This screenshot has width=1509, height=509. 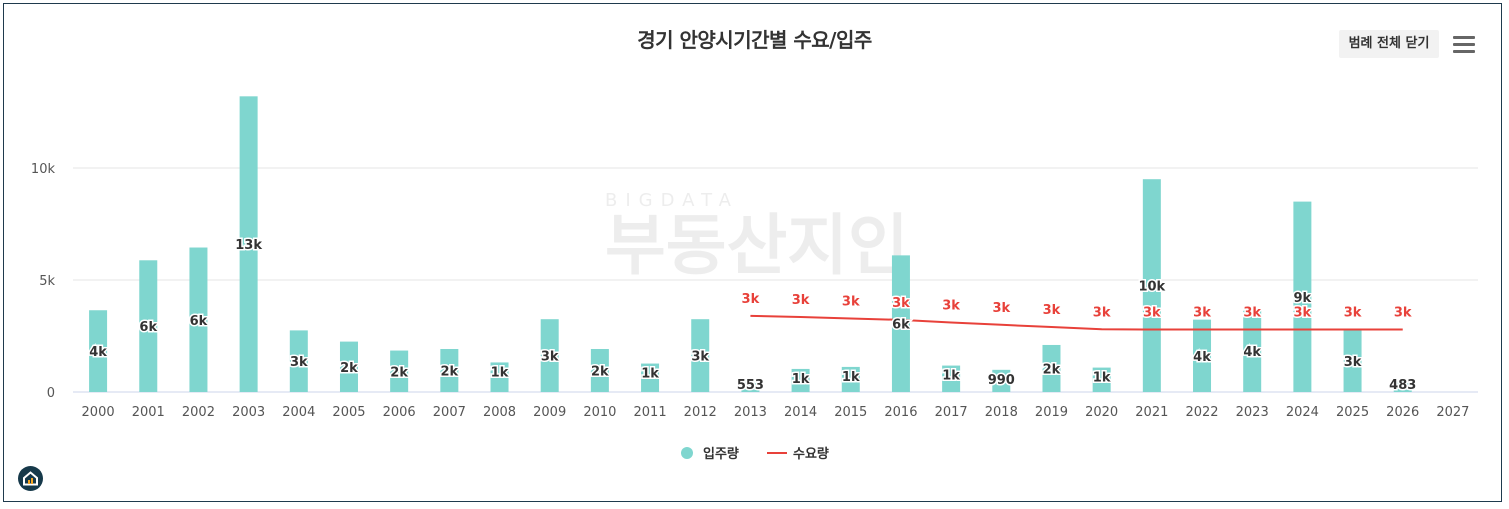 What do you see at coordinates (51, 393) in the screenshot?
I see `y-tick-label: 0` at bounding box center [51, 393].